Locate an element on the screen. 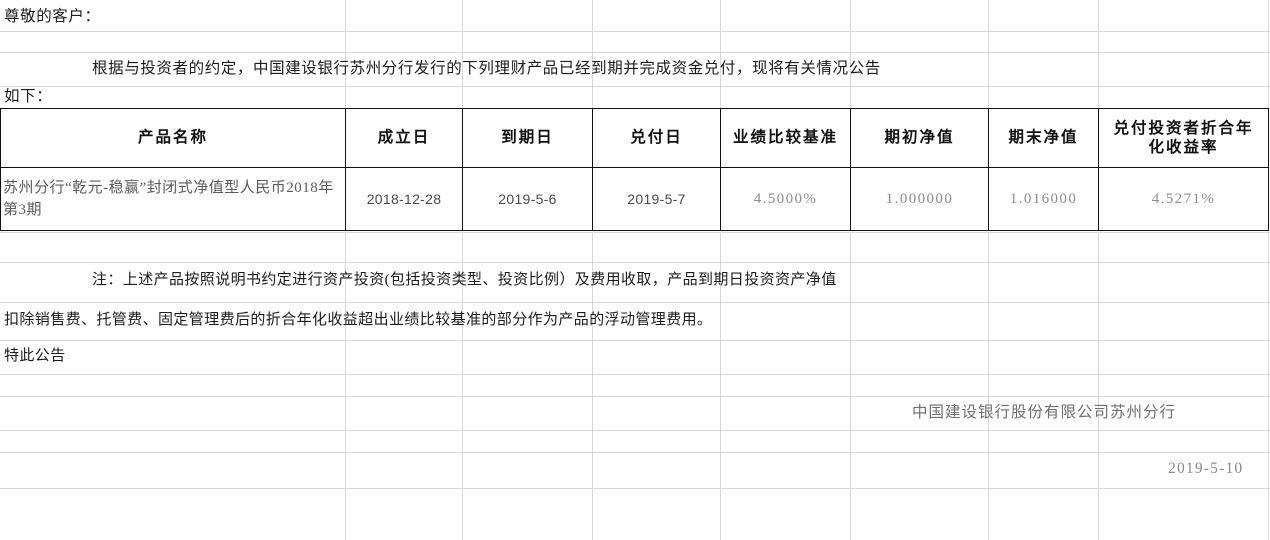 This screenshot has width=1270, height=540. column-header-payment-date: 兑付日 is located at coordinates (656, 138).